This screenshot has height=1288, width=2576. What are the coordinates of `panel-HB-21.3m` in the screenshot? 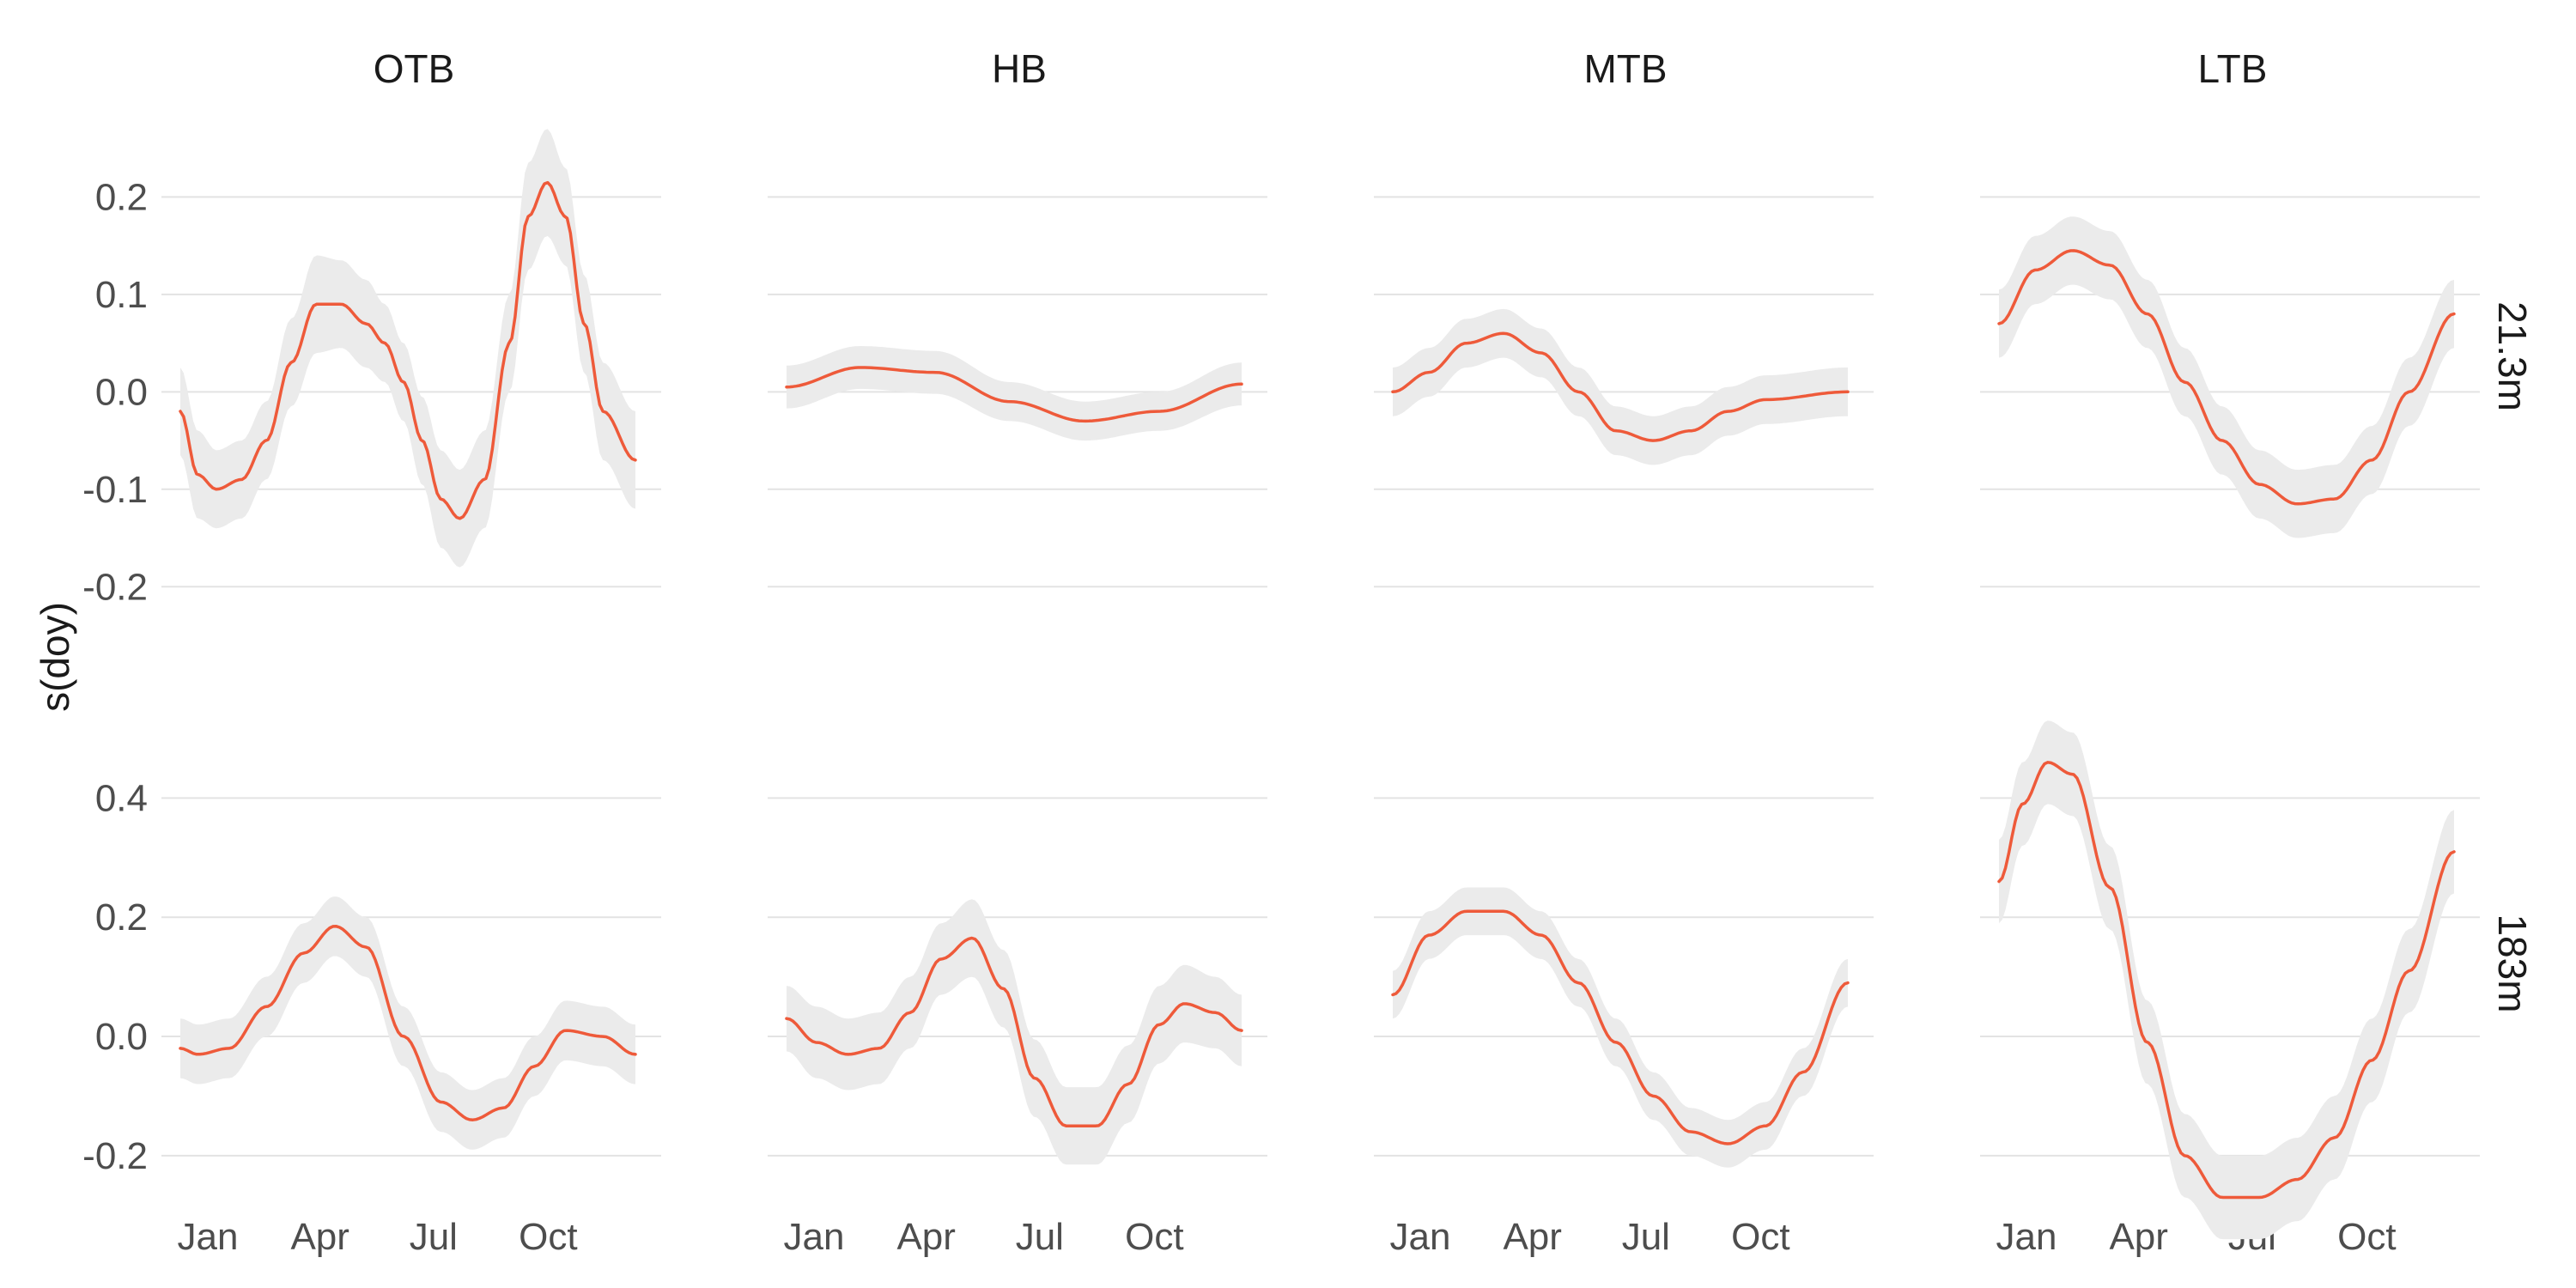 It's located at (1014, 393).